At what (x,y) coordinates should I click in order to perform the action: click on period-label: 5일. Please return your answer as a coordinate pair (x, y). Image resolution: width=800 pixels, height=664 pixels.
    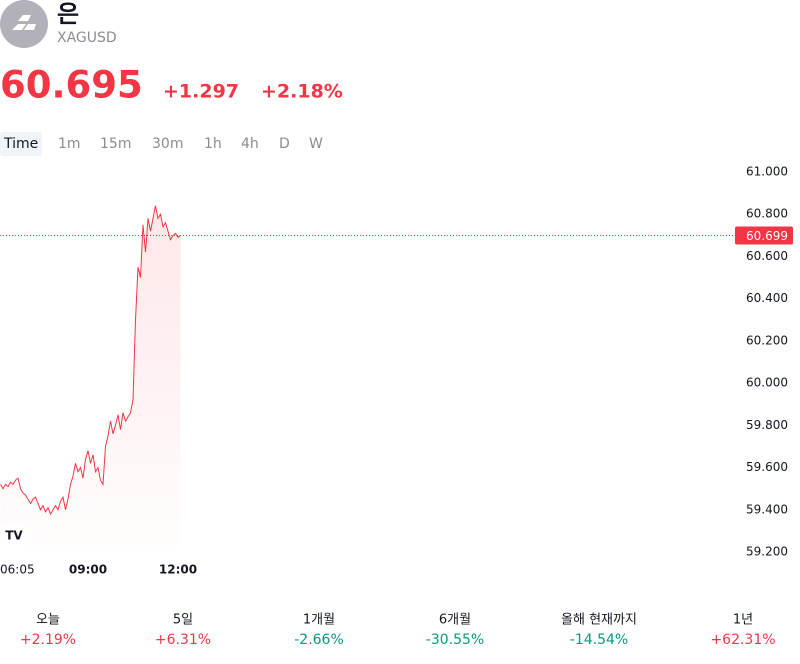
    Looking at the image, I should click on (183, 620).